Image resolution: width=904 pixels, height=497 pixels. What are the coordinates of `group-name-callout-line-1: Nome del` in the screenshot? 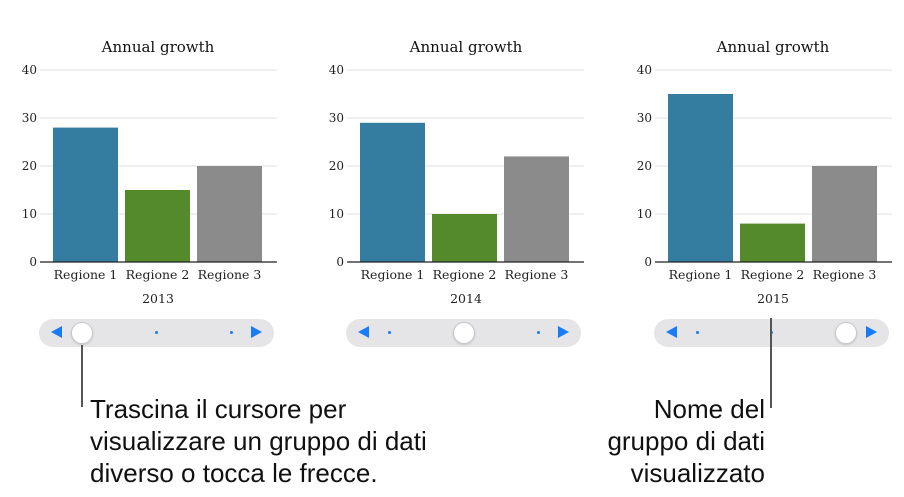 It's located at (709, 409).